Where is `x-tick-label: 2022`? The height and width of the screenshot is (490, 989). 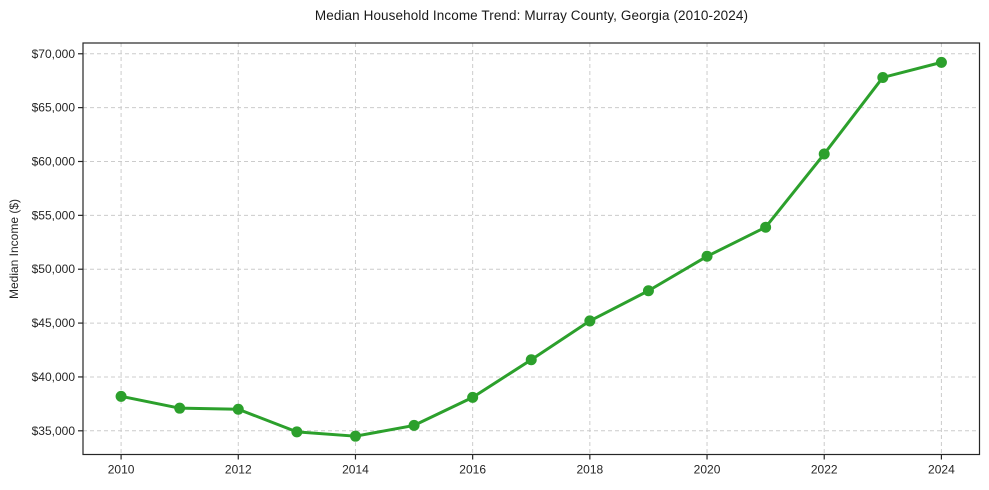 x-tick-label: 2022 is located at coordinates (824, 470).